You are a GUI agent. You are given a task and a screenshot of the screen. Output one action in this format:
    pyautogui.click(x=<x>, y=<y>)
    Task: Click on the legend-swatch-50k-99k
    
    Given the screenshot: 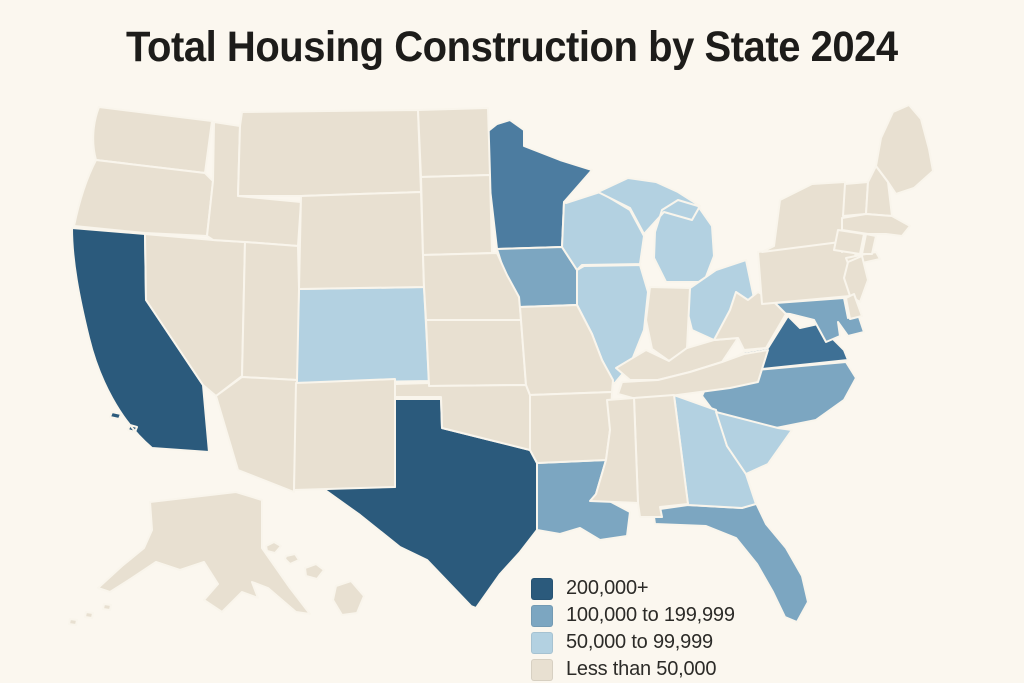 What is the action you would take?
    pyautogui.click(x=542, y=642)
    